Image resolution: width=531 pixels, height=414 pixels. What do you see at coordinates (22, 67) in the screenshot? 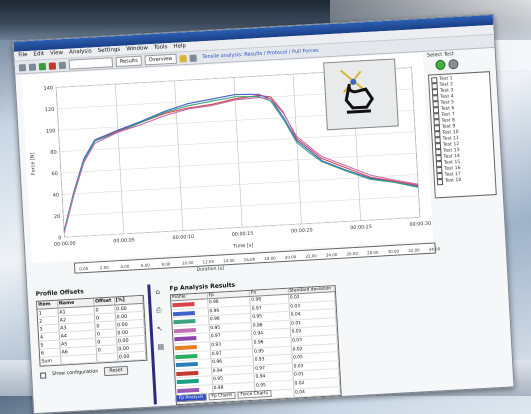
I see `open-icon` at bounding box center [22, 67].